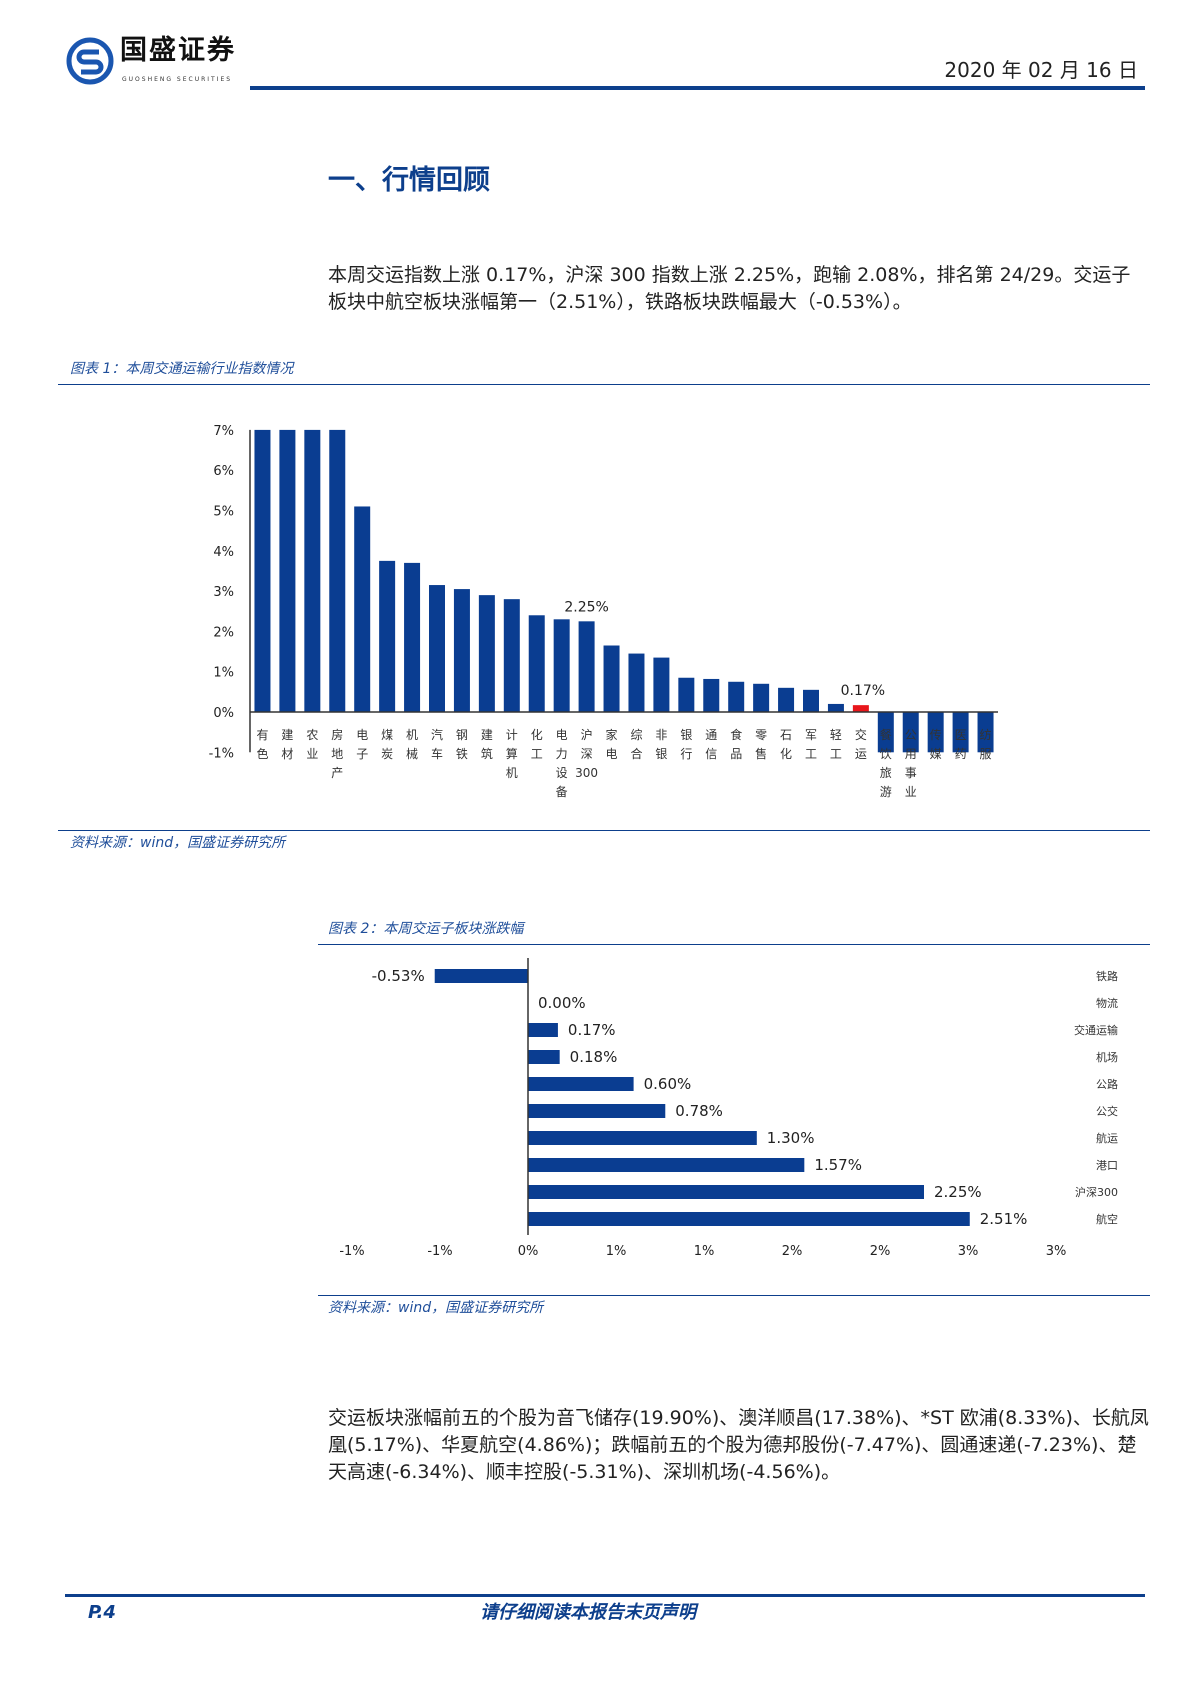 This screenshot has height=1698, width=1200. What do you see at coordinates (436, 1308) in the screenshot?
I see `figure2-source: 资料来源：wind，国盛证券研究所` at bounding box center [436, 1308].